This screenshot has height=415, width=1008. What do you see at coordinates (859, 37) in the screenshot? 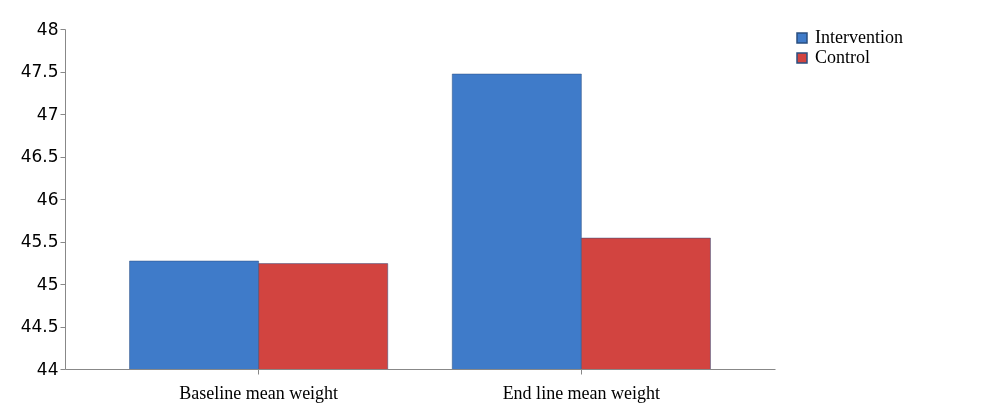
I see `legend-label: Intervention` at bounding box center [859, 37].